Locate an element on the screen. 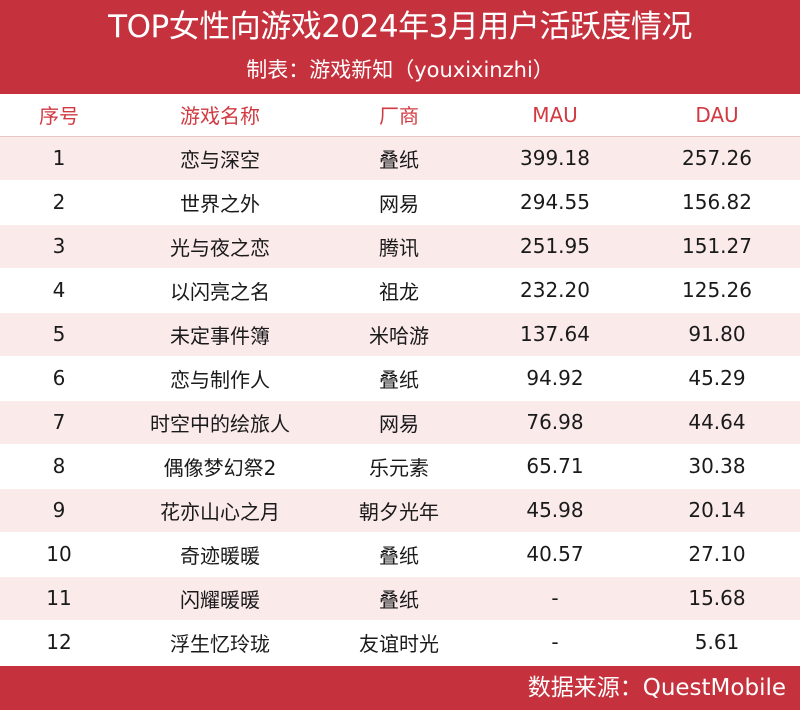  rank-cell: 11 is located at coordinates (59, 598).